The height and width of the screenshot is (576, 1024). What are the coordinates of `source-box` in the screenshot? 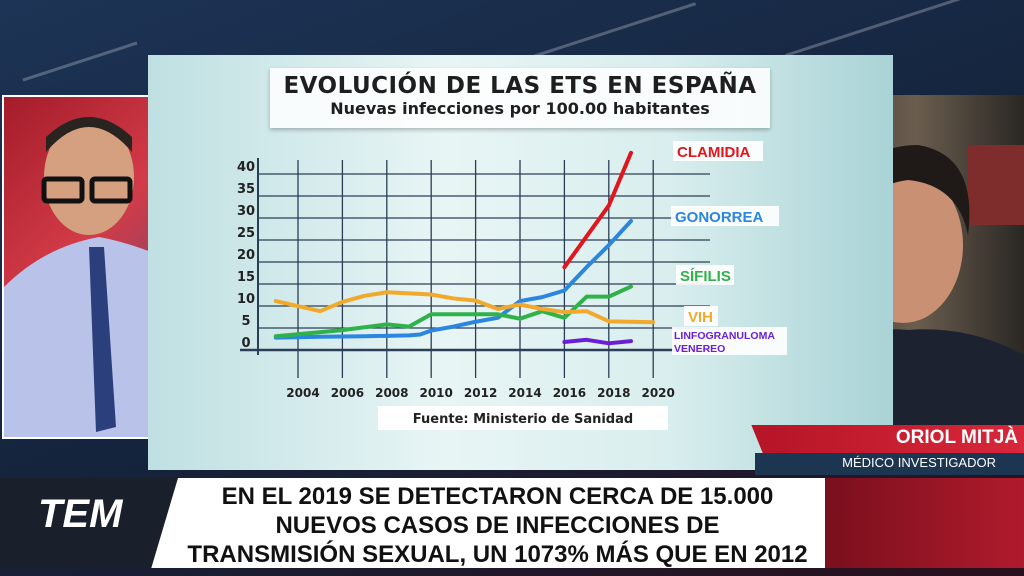 It's located at (523, 418).